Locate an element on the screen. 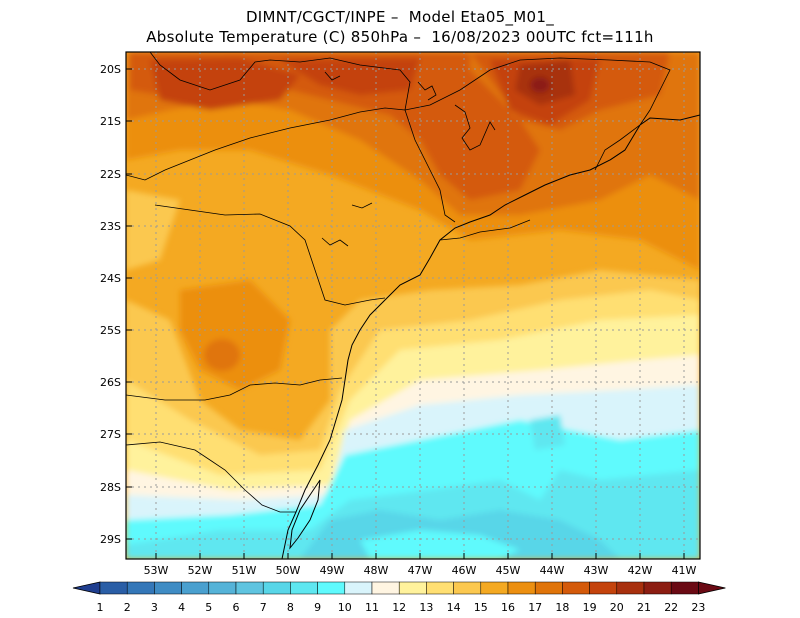 This screenshot has width=800, height=618. lon-label-46w: 46W is located at coordinates (464, 570).